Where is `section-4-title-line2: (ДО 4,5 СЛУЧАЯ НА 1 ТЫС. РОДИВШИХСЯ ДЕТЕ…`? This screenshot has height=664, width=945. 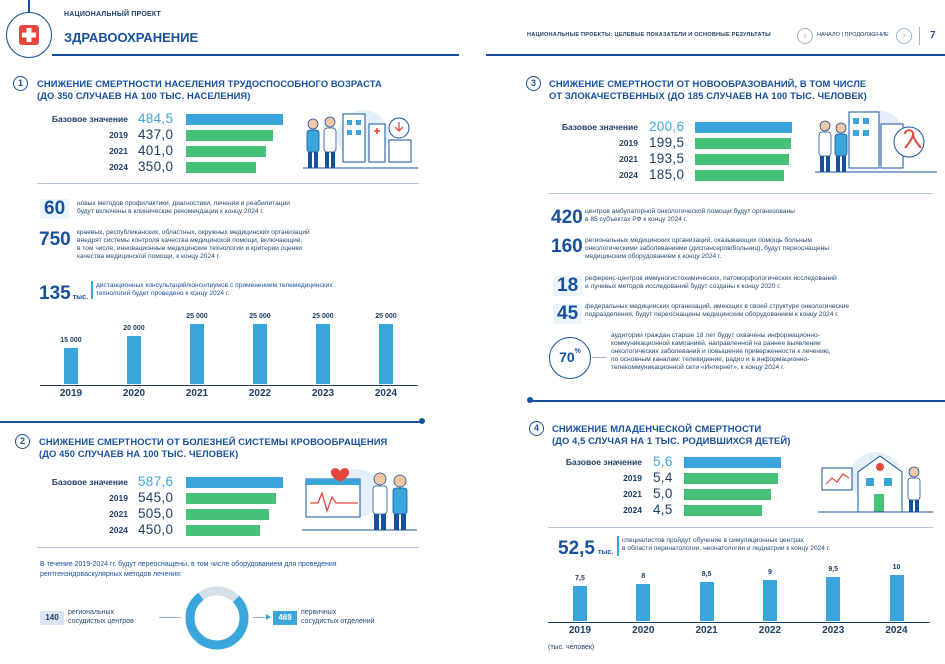 section-4-title-line2: (ДО 4,5 СЛУЧАЯ НА 1 ТЫС. РОДИВШИХСЯ ДЕТЕ… is located at coordinates (671, 440).